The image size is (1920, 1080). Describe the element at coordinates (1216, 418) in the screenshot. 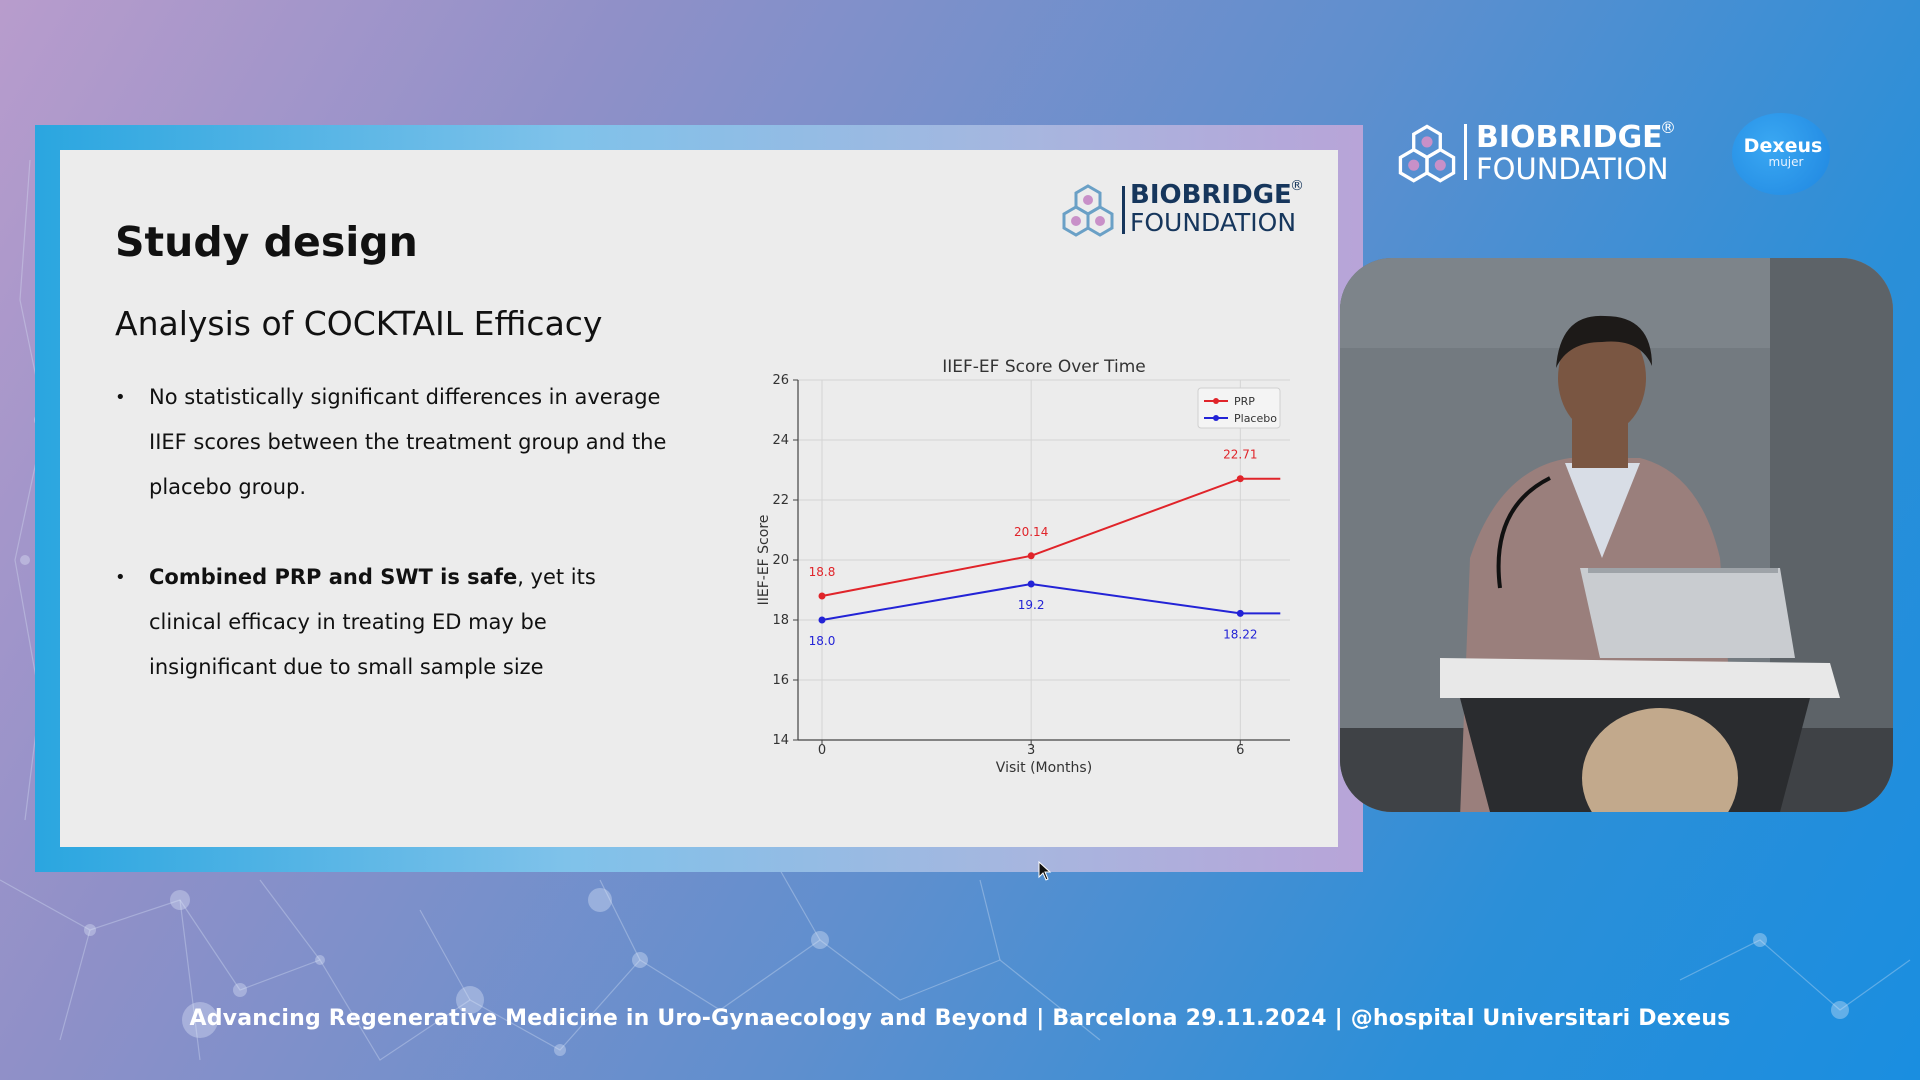

I see `legend-marker-placebo` at that location.